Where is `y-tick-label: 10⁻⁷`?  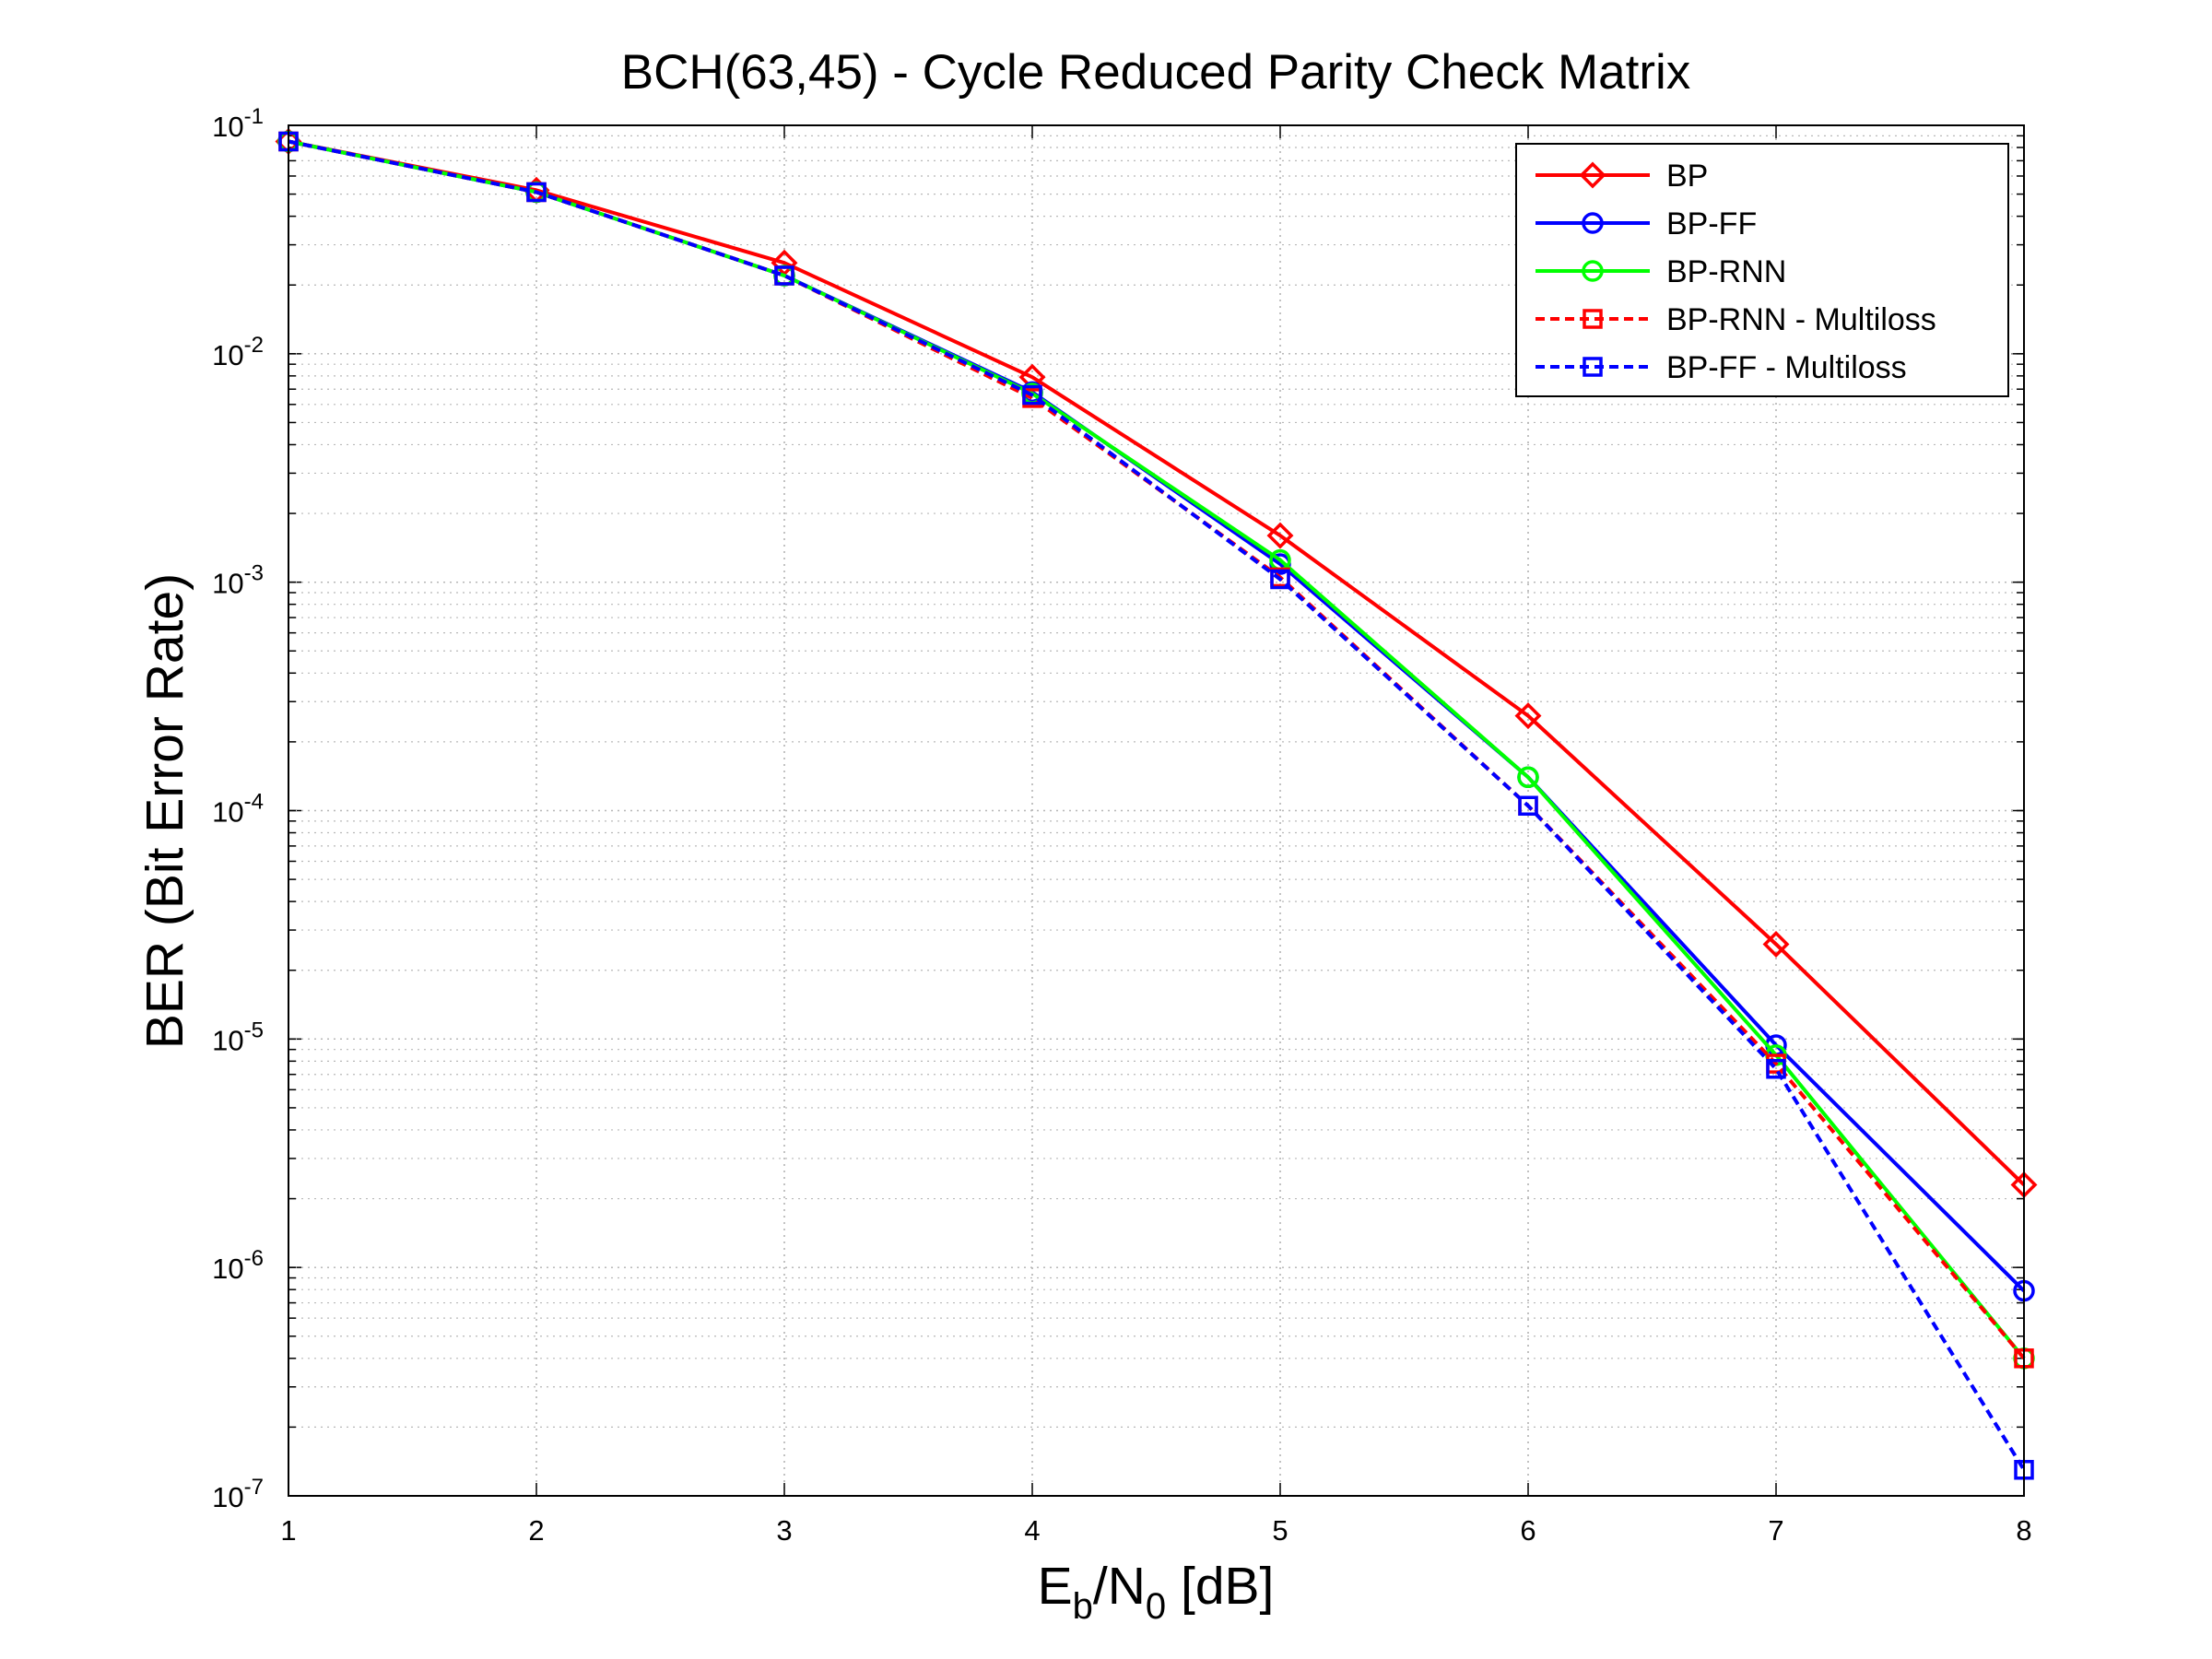
y-tick-label: 10⁻⁷ is located at coordinates (238, 1494).